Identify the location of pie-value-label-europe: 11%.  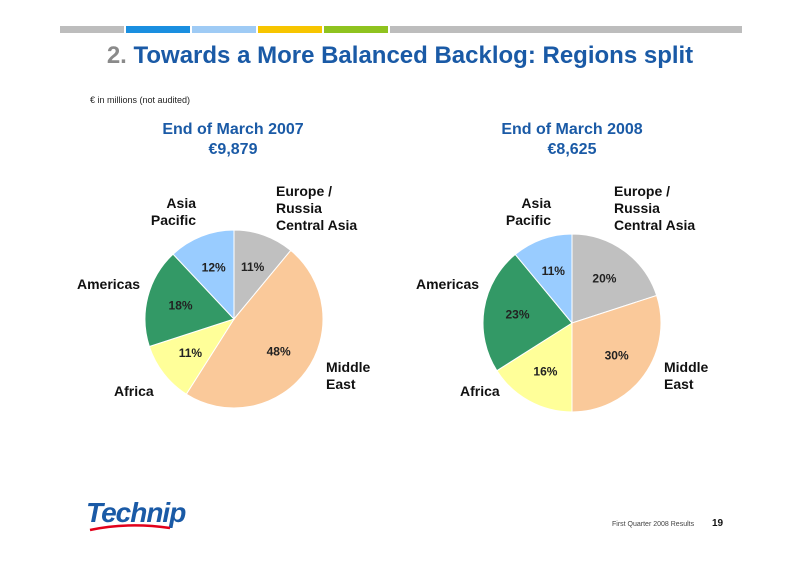
(253, 267).